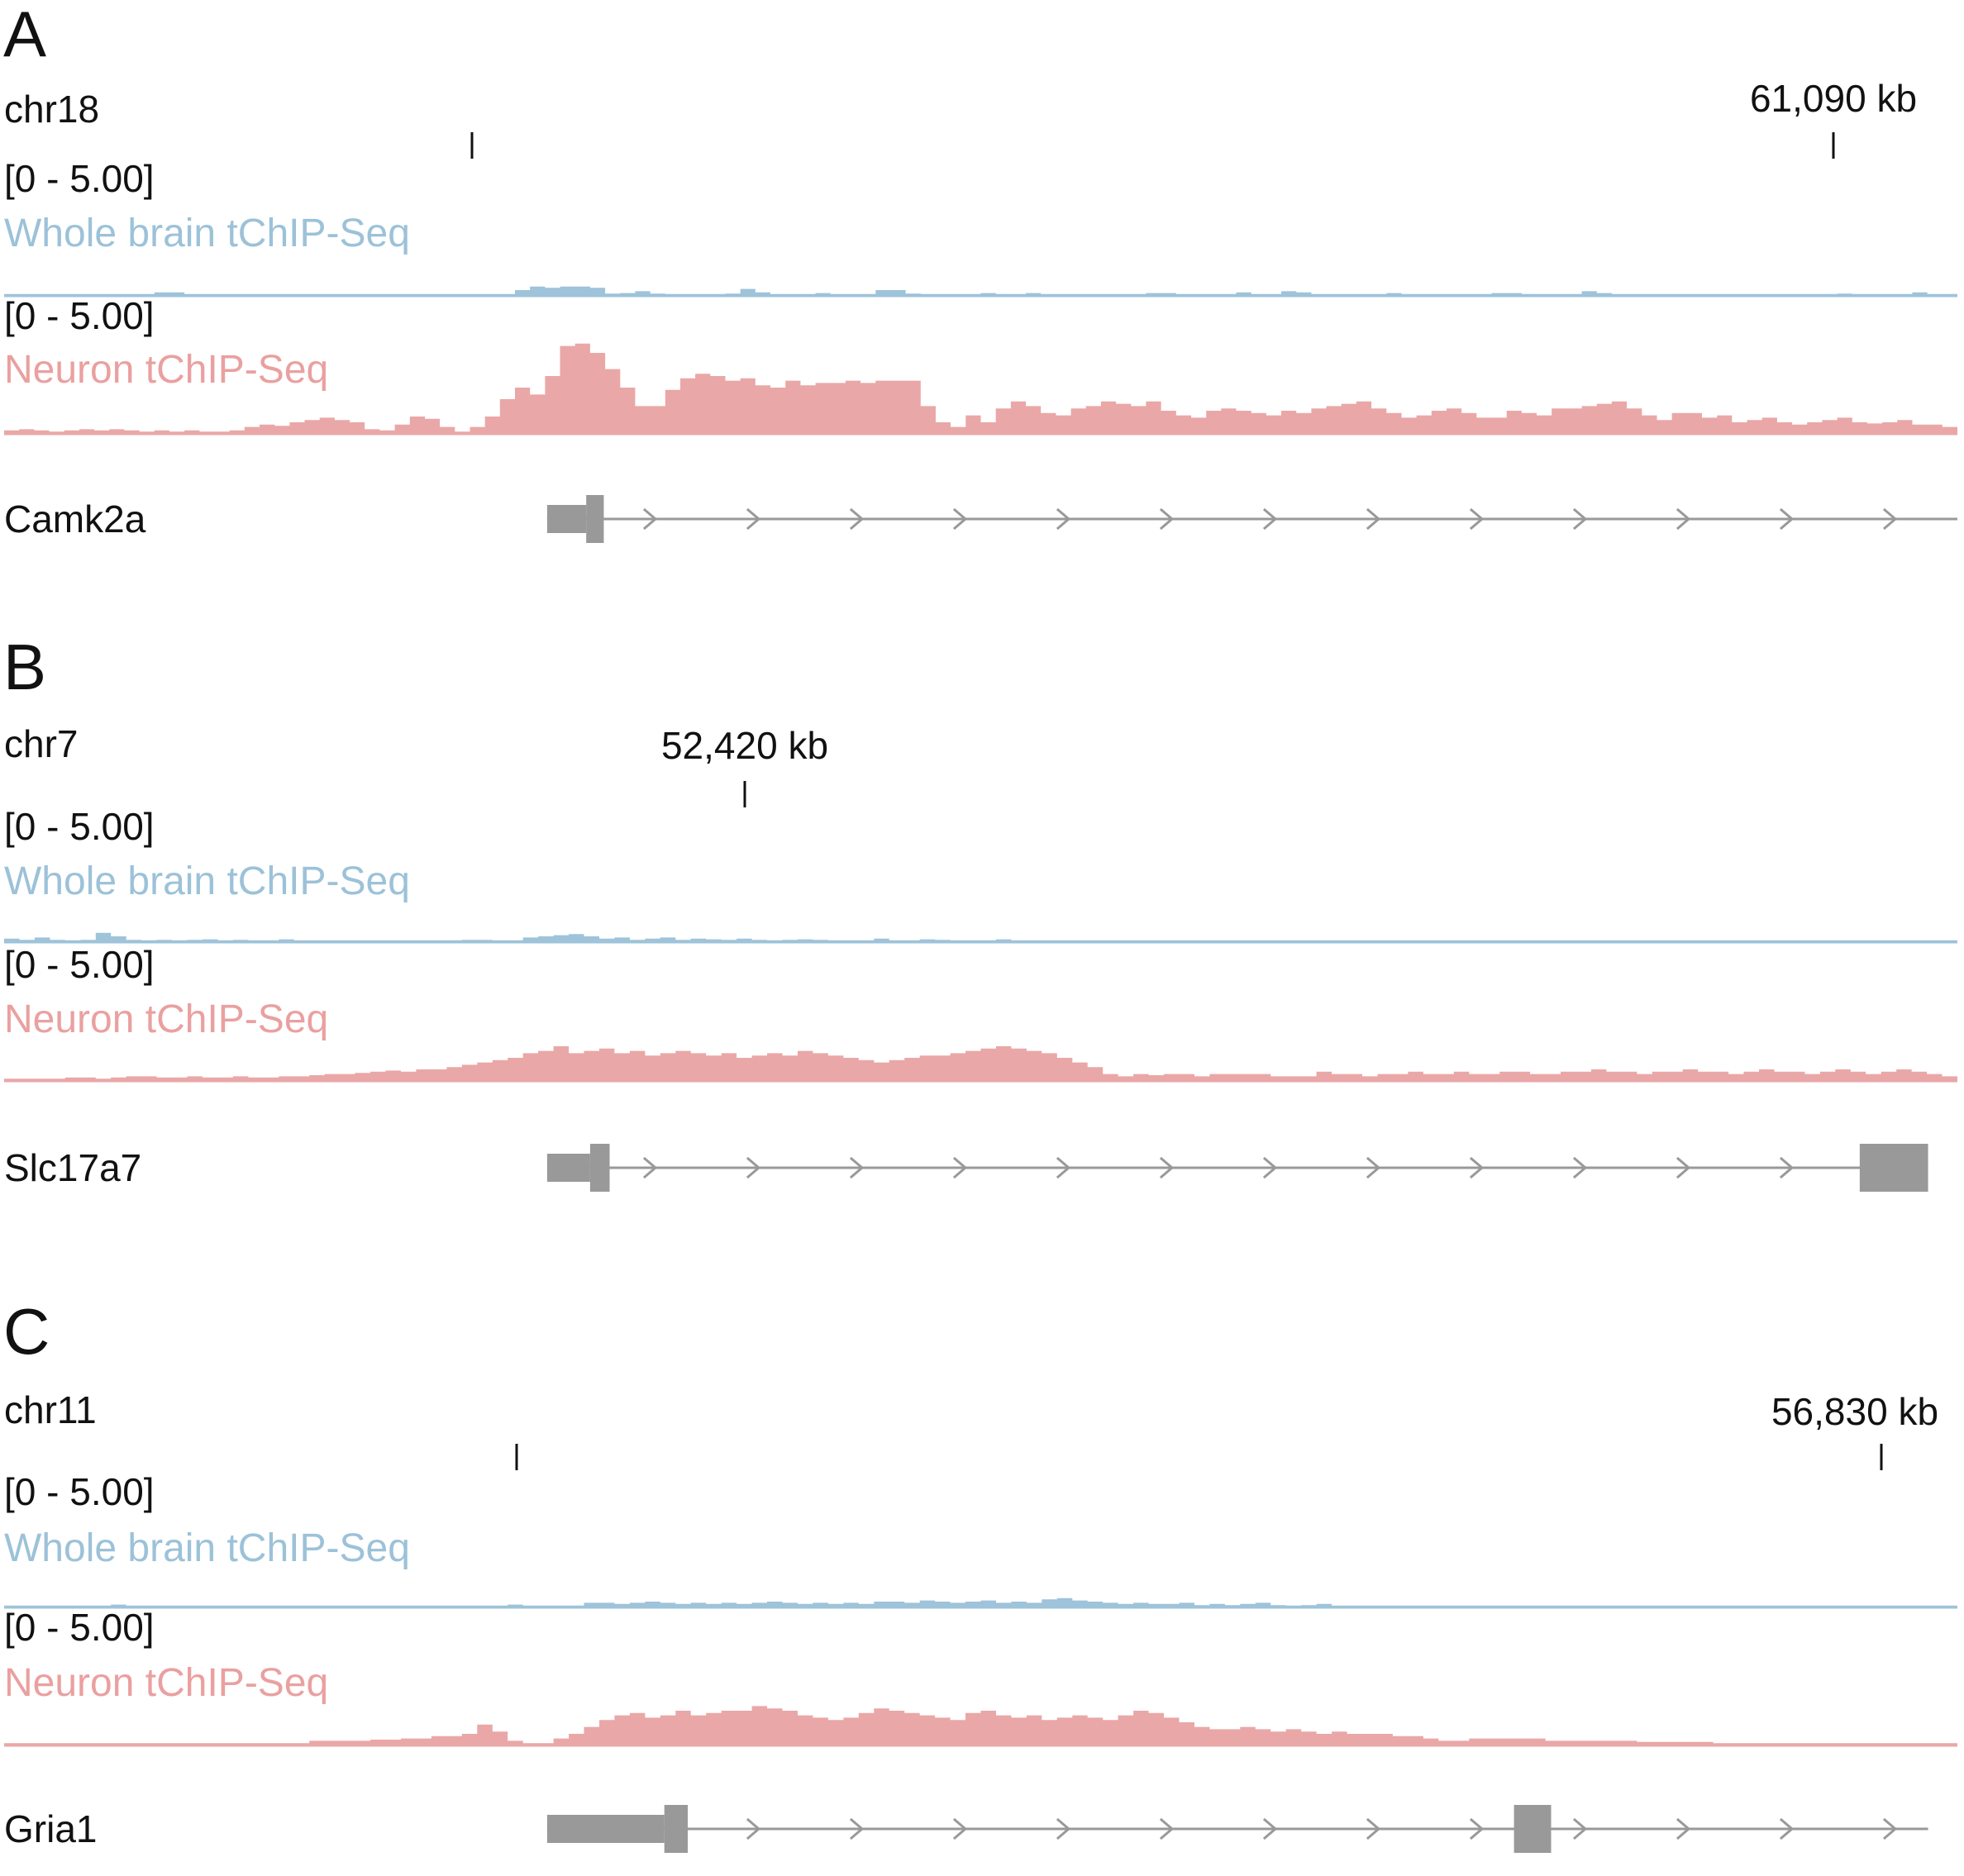  I want to click on chromosome-label: chr11, so click(50, 1409).